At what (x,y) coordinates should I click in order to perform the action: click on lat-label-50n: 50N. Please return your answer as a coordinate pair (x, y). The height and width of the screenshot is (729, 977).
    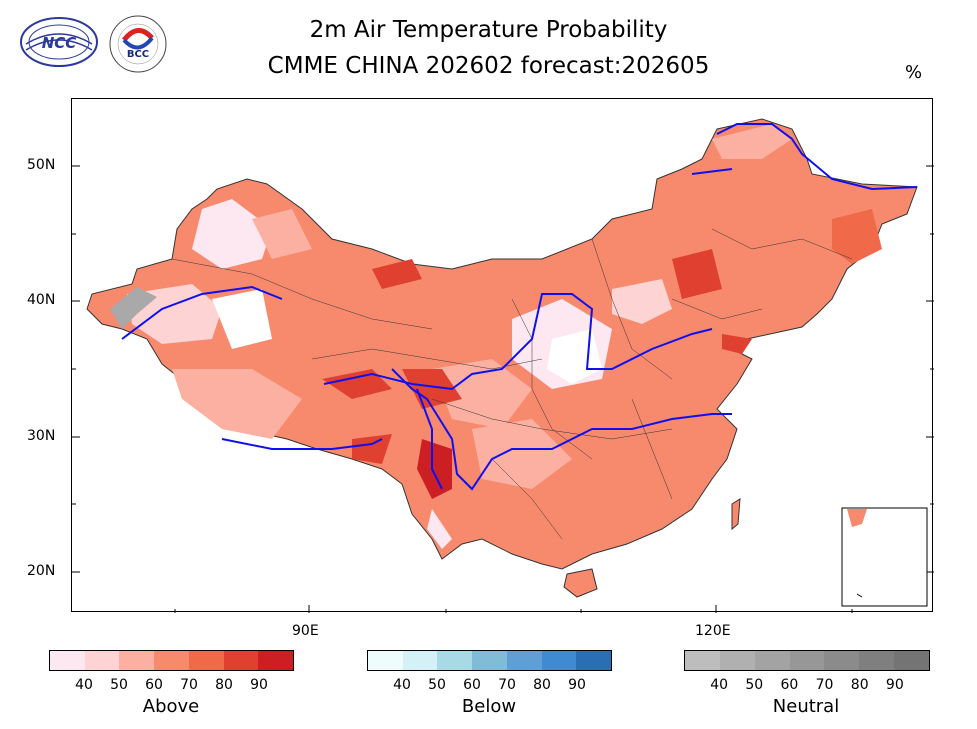
    Looking at the image, I should click on (41, 165).